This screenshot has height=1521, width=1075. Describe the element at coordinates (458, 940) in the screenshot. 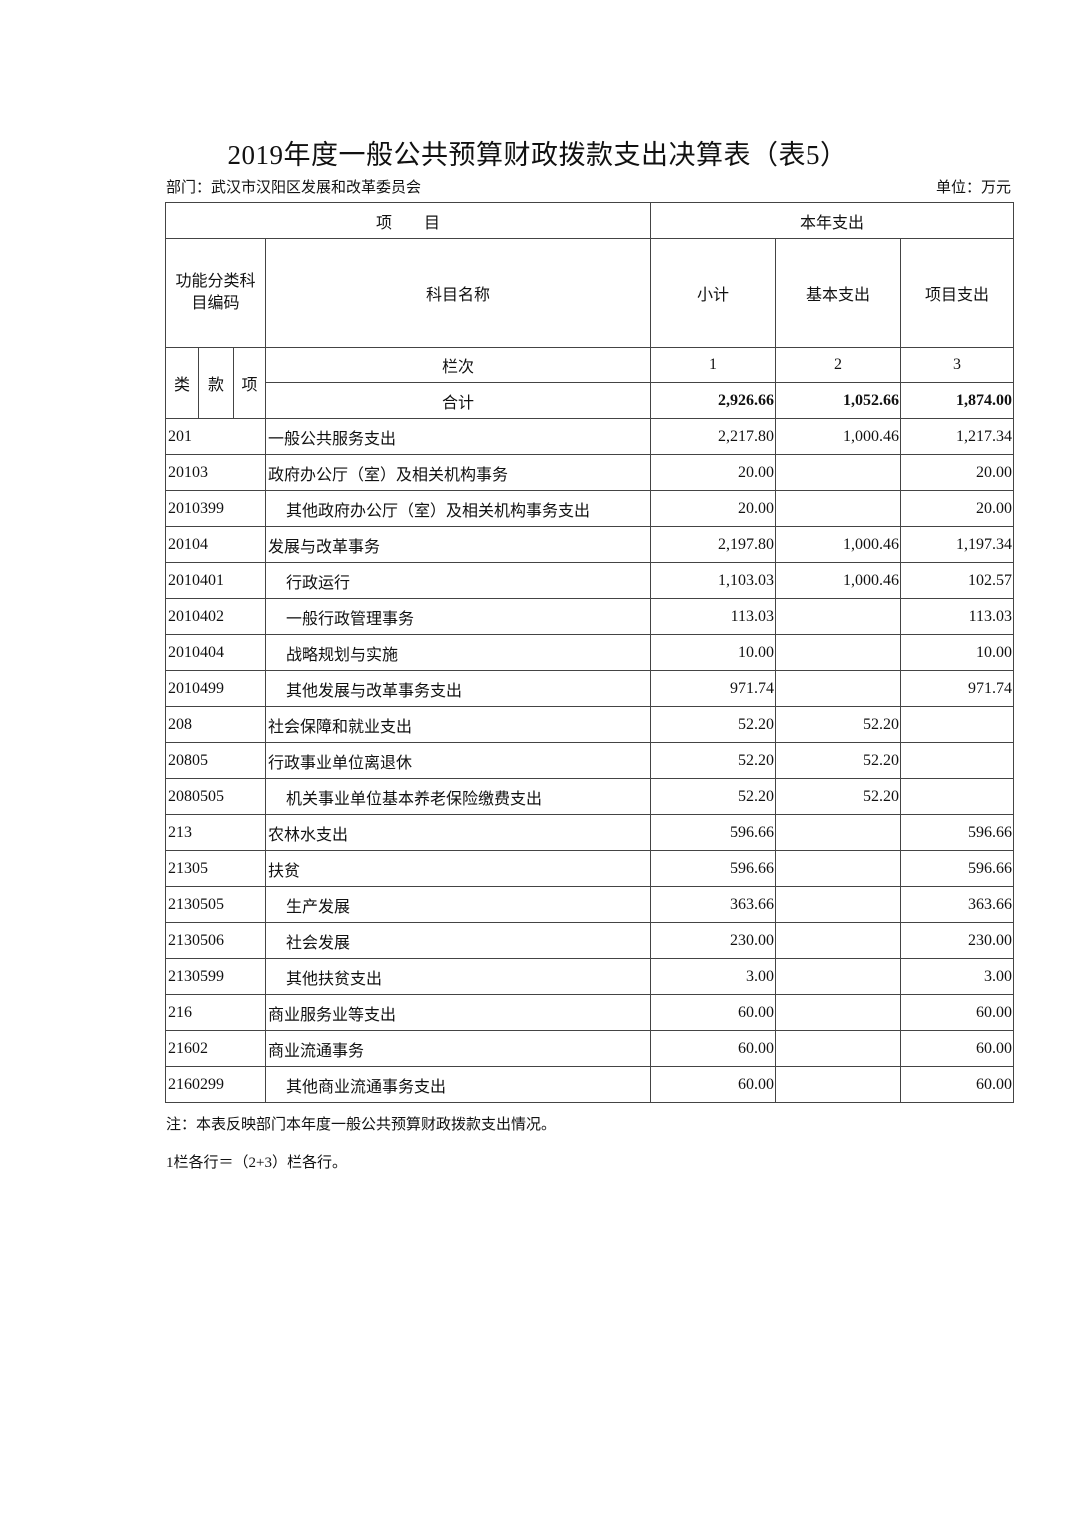

I see `row-name: 社会发展` at that location.